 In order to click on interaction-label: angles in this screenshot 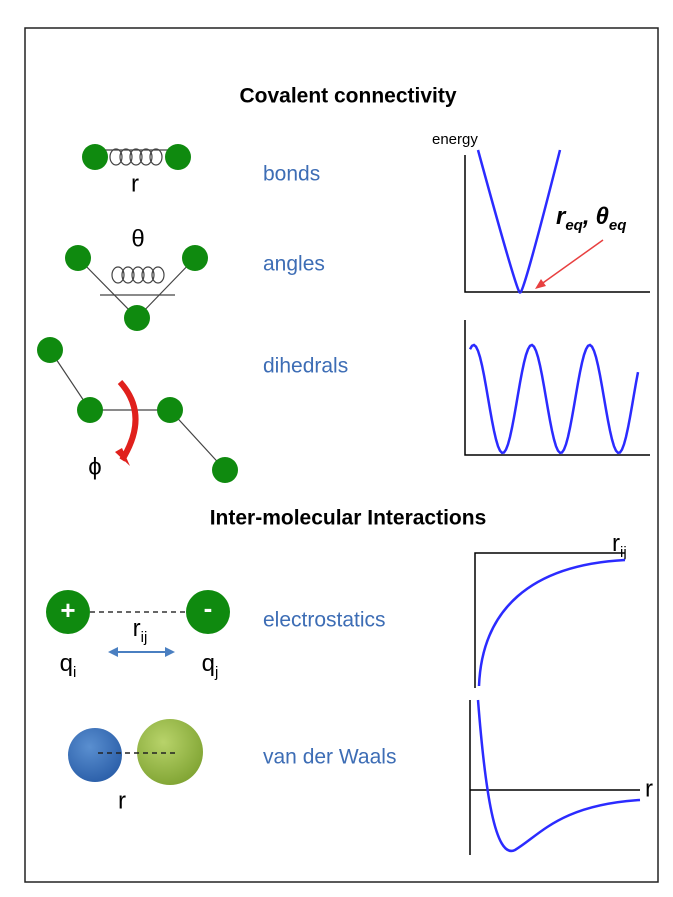, I will do `click(294, 264)`.